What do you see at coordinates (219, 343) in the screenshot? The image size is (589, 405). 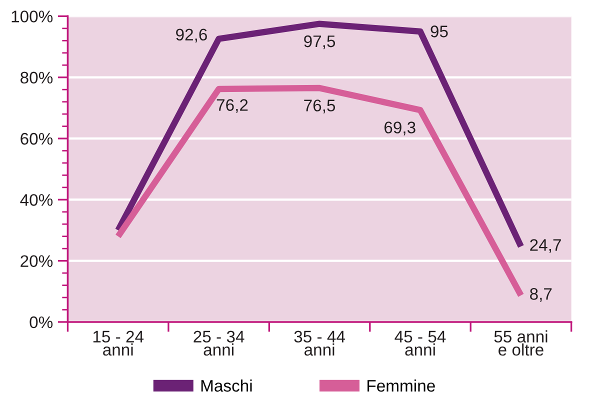 I see `x-tick-label: 25 - 34 anni` at bounding box center [219, 343].